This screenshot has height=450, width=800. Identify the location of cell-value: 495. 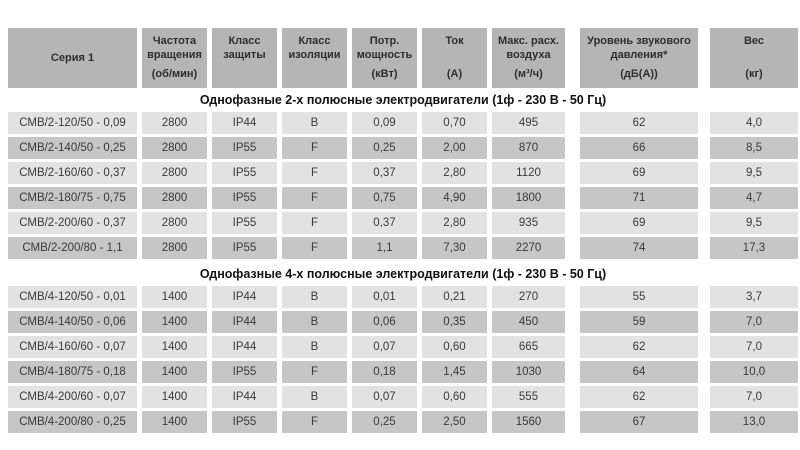
(528, 123).